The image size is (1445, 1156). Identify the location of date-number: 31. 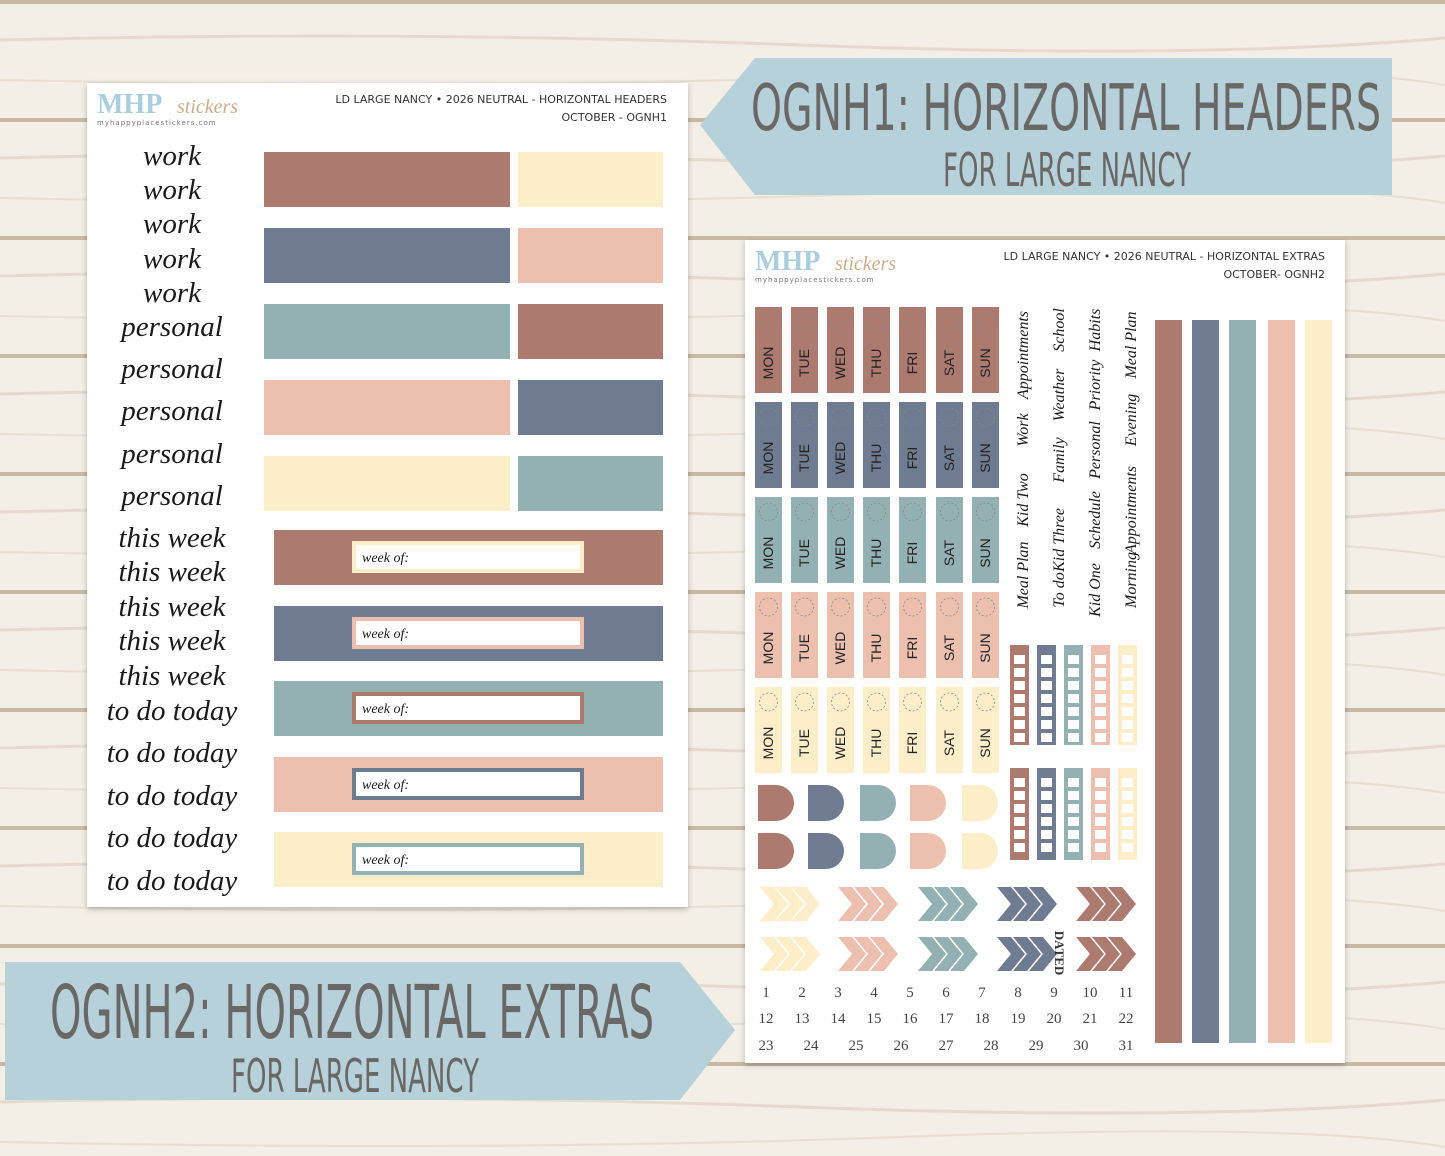
(1126, 1046).